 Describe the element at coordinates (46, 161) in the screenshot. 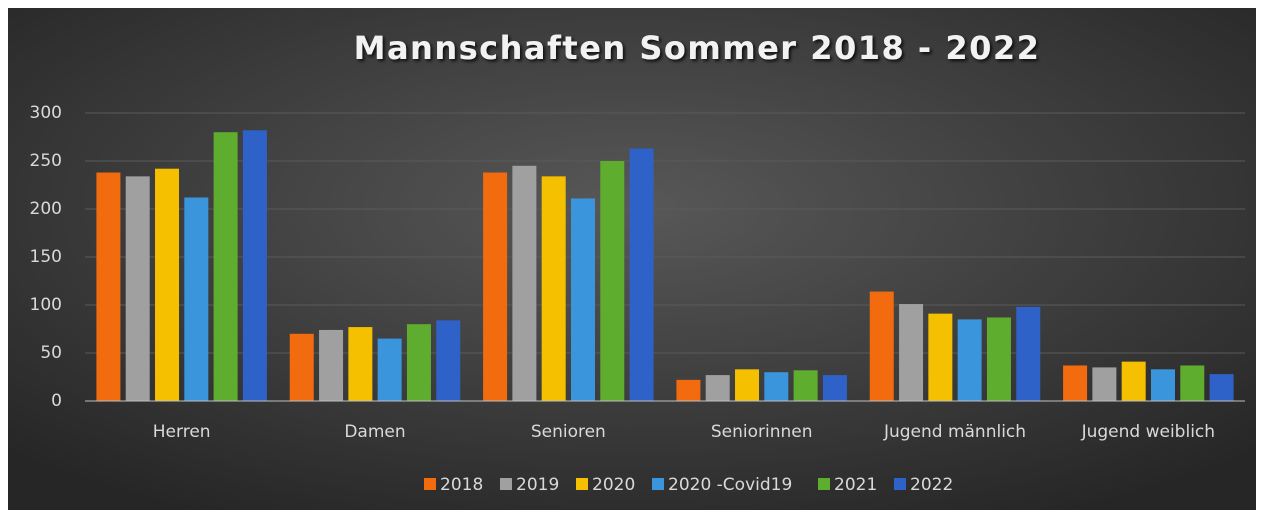

I see `y-tick-label: 250` at that location.